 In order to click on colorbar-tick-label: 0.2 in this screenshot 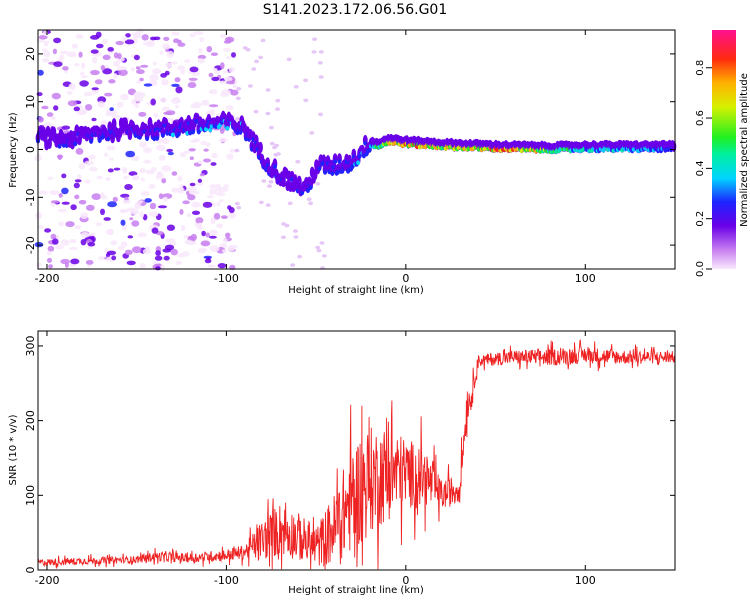, I will do `click(700, 219)`.